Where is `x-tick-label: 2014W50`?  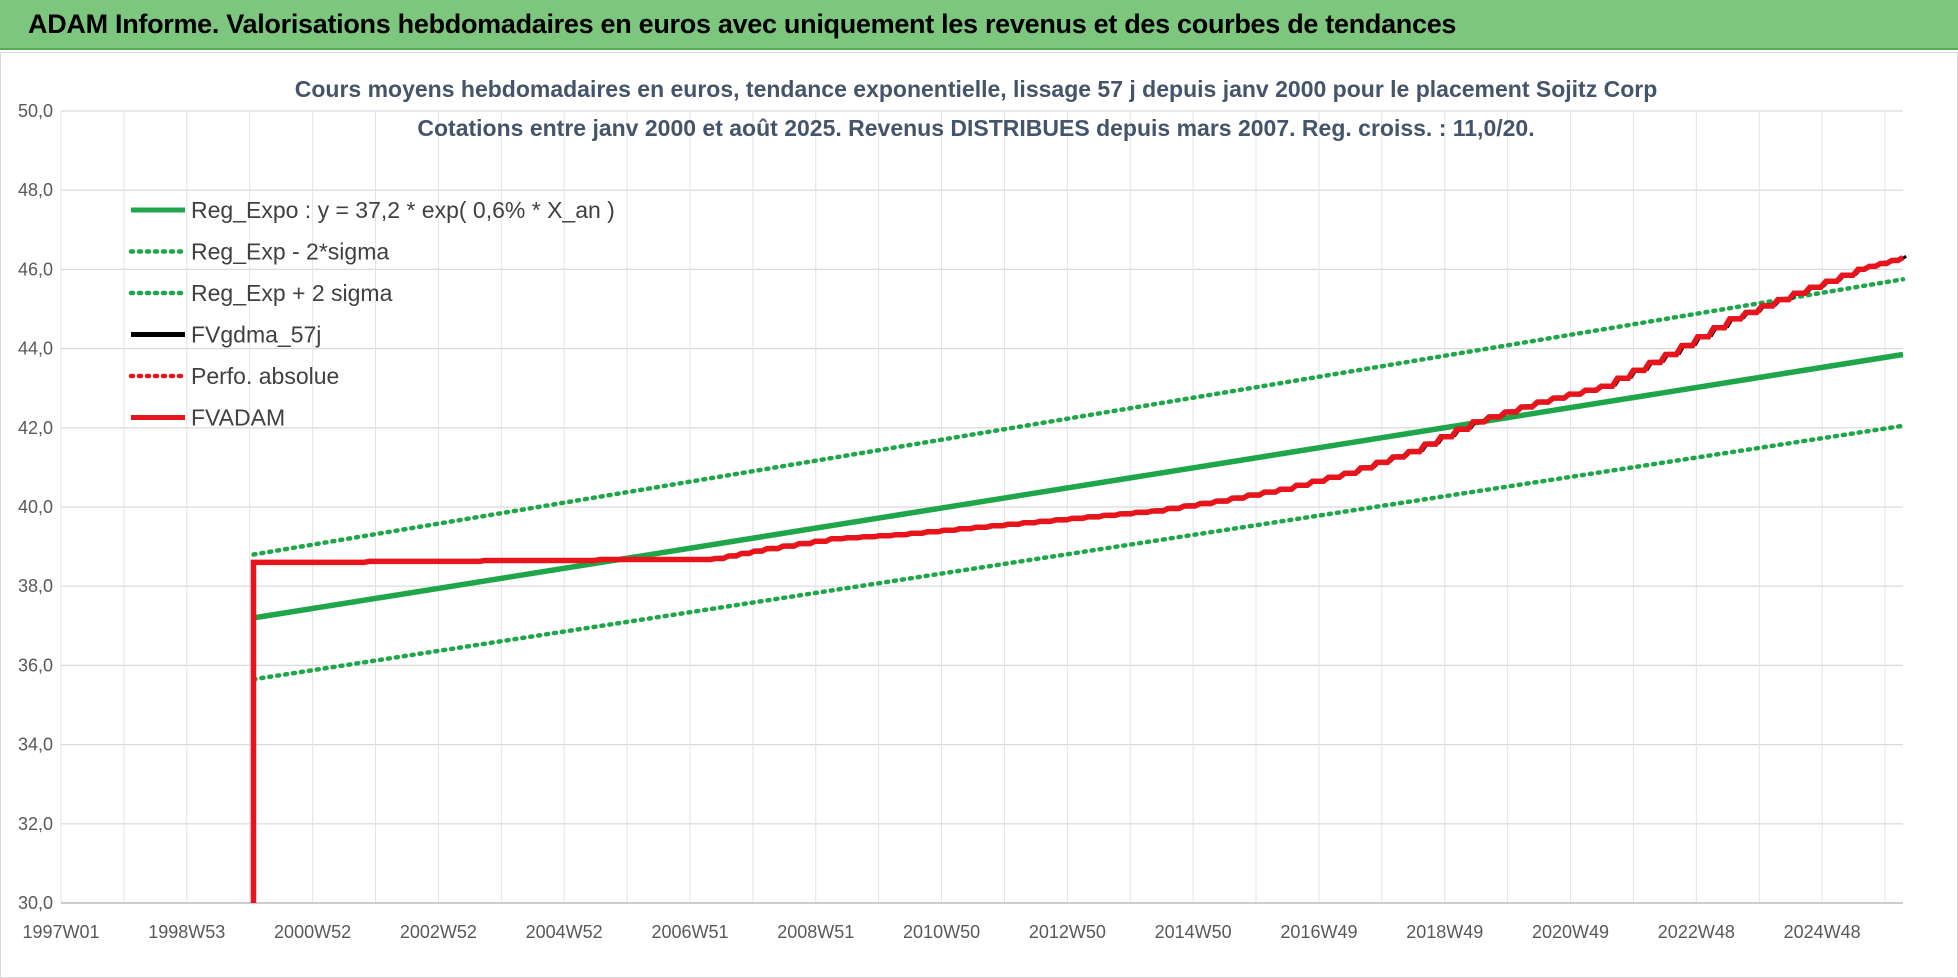 x-tick-label: 2014W50 is located at coordinates (1193, 932).